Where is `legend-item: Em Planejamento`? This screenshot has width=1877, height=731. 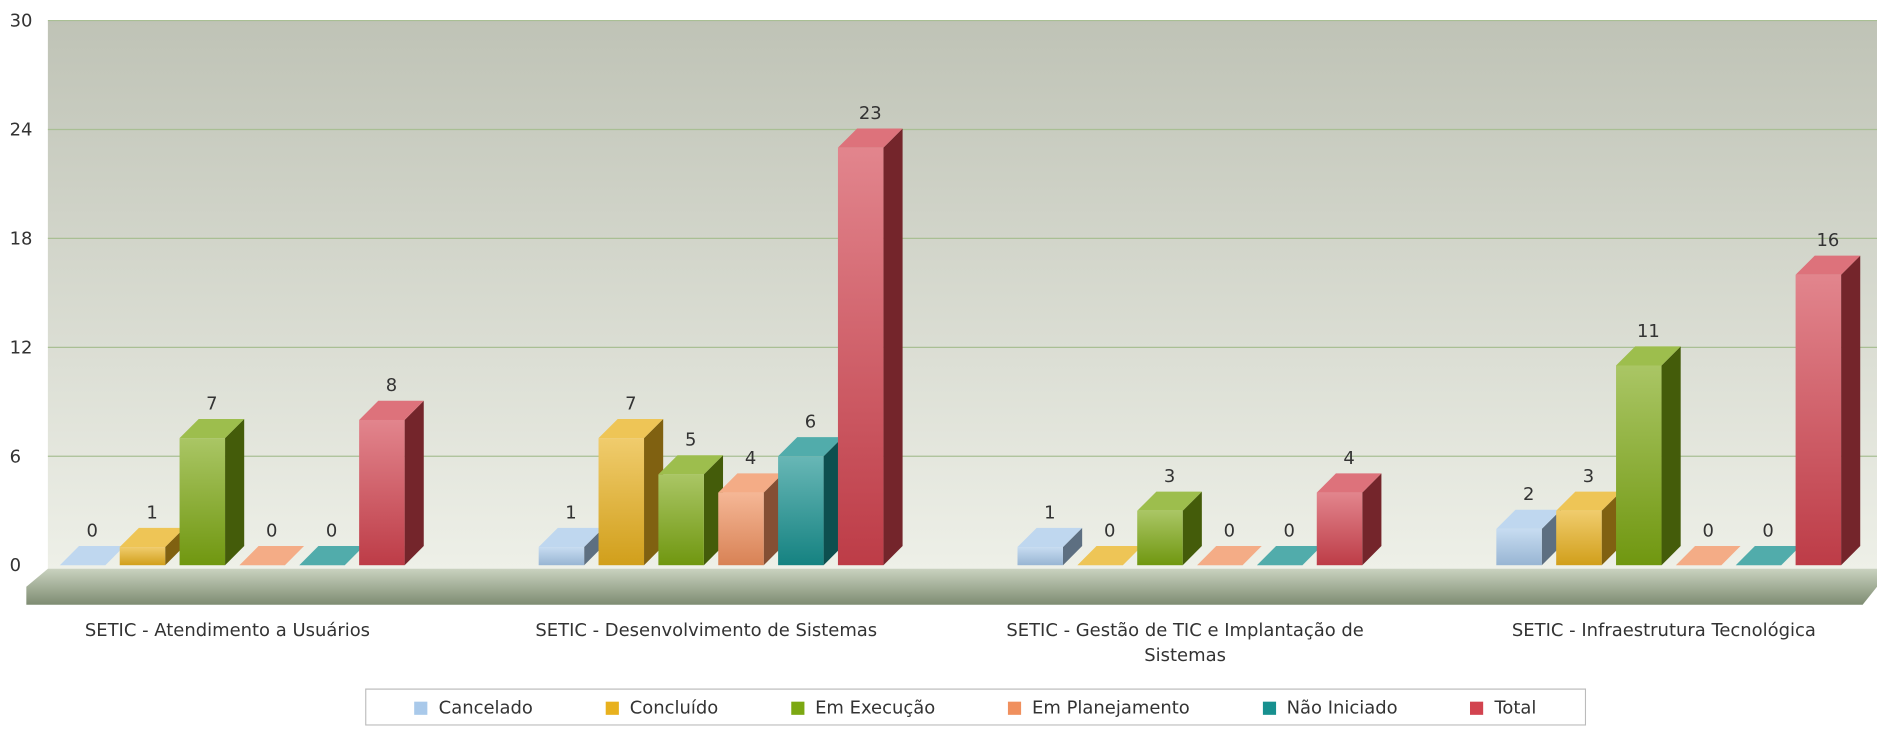
legend-item: Em Planejamento is located at coordinates (1099, 707).